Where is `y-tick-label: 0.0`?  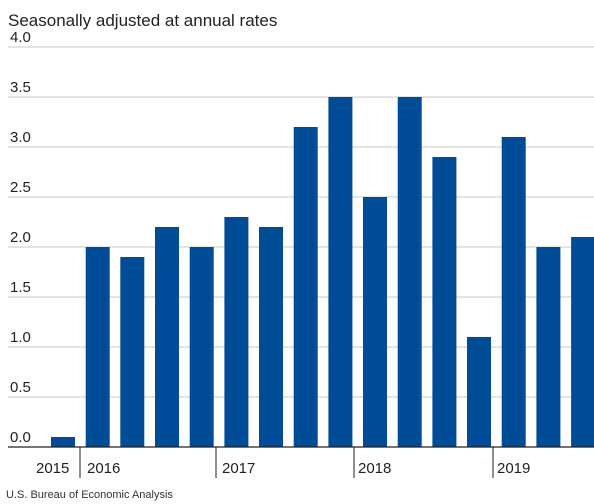 y-tick-label: 0.0 is located at coordinates (20, 437).